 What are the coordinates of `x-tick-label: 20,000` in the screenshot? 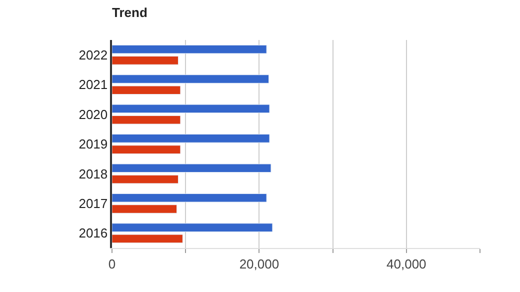 It's located at (259, 264).